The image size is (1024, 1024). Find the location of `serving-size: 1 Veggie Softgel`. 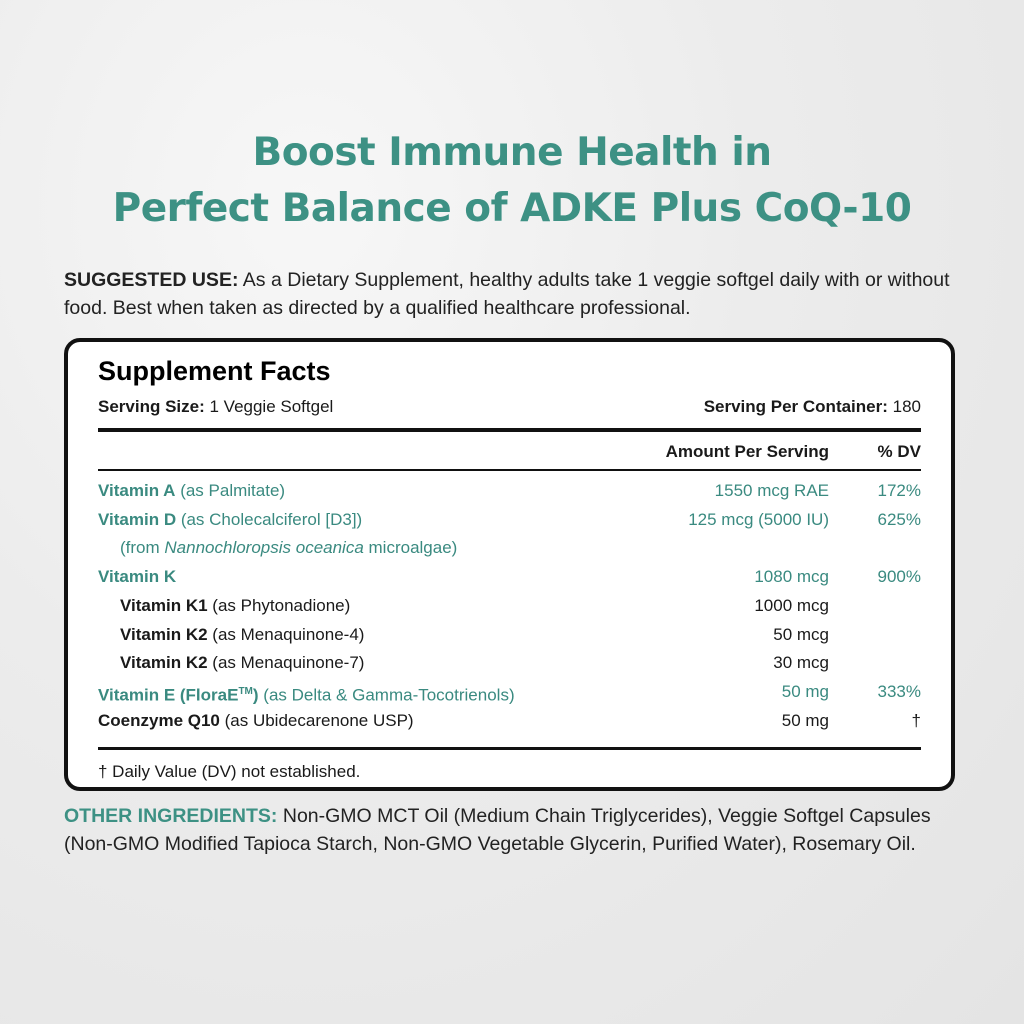

serving-size: 1 Veggie Softgel is located at coordinates (269, 406).